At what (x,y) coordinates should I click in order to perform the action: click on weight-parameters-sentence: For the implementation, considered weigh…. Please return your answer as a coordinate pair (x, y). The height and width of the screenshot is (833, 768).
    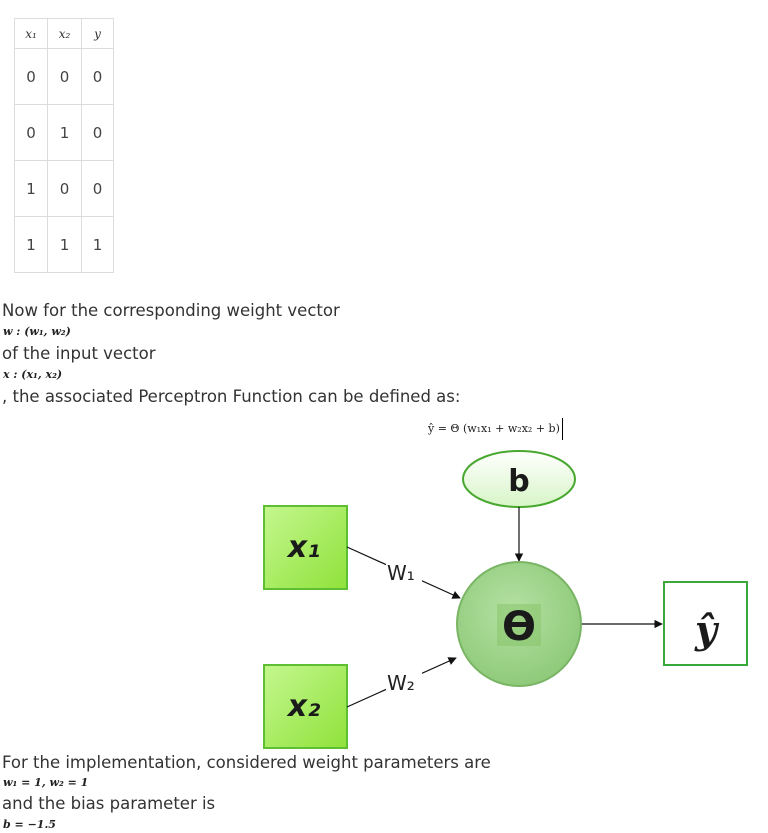
    Looking at the image, I should click on (246, 762).